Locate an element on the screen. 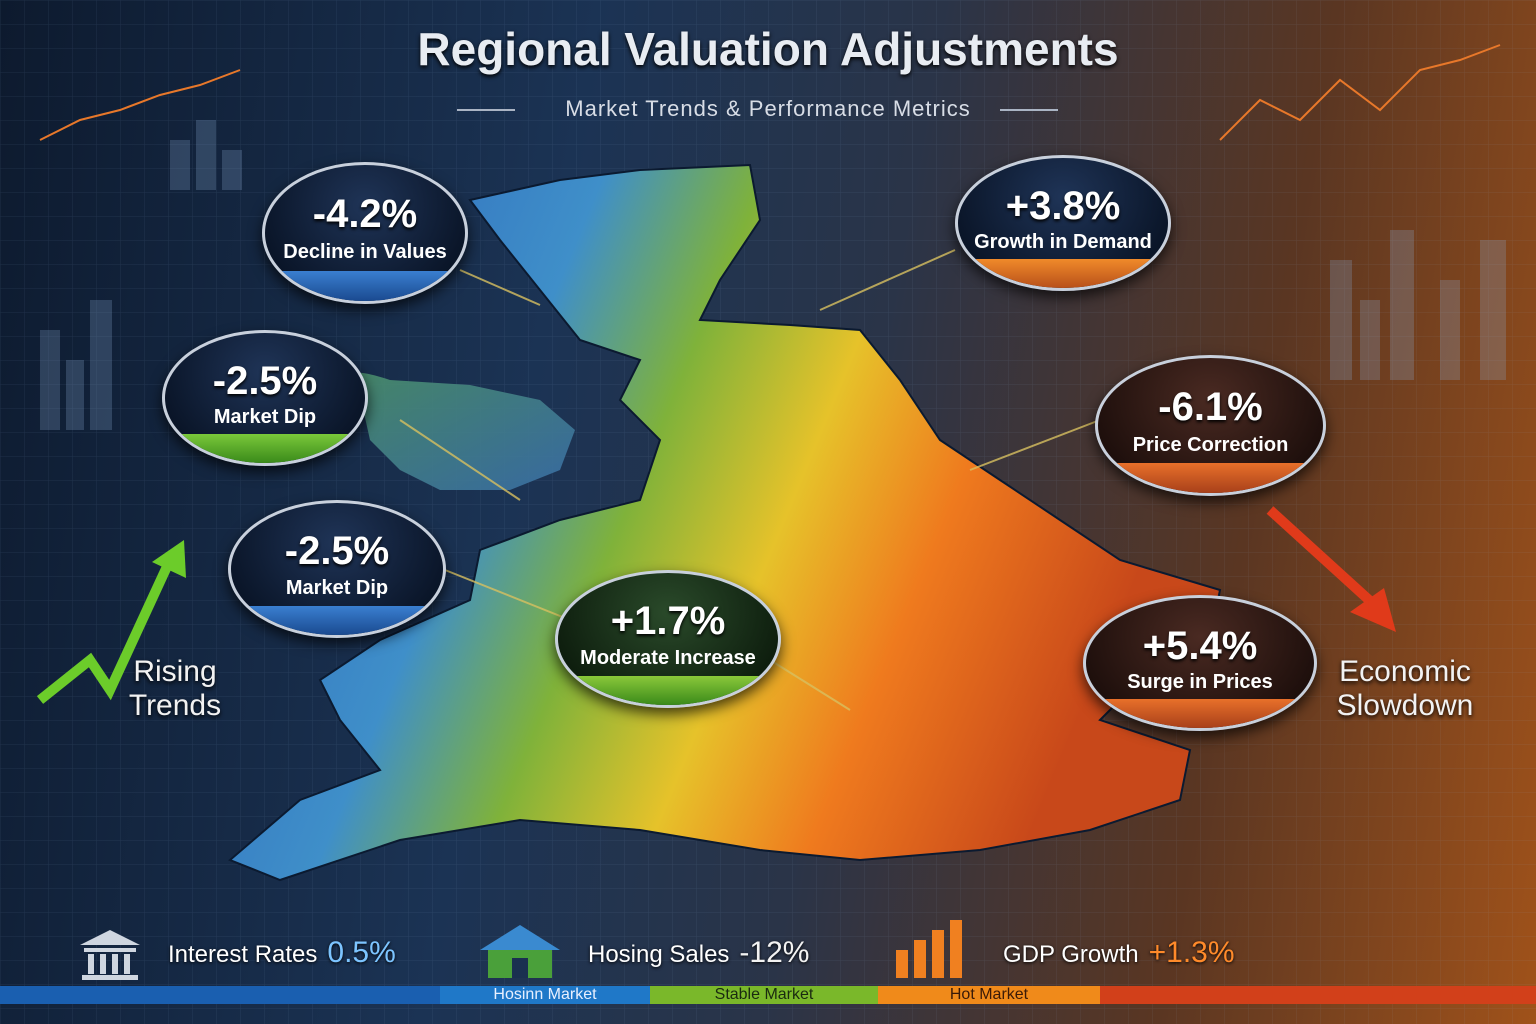  indicator-value: +1.3% is located at coordinates (1191, 952).